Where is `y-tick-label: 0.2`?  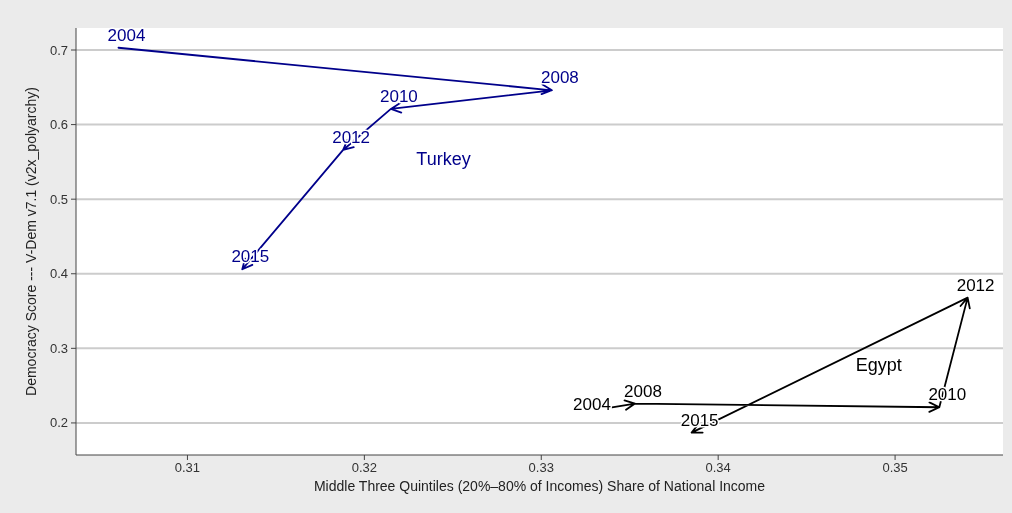
y-tick-label: 0.2 is located at coordinates (58, 423).